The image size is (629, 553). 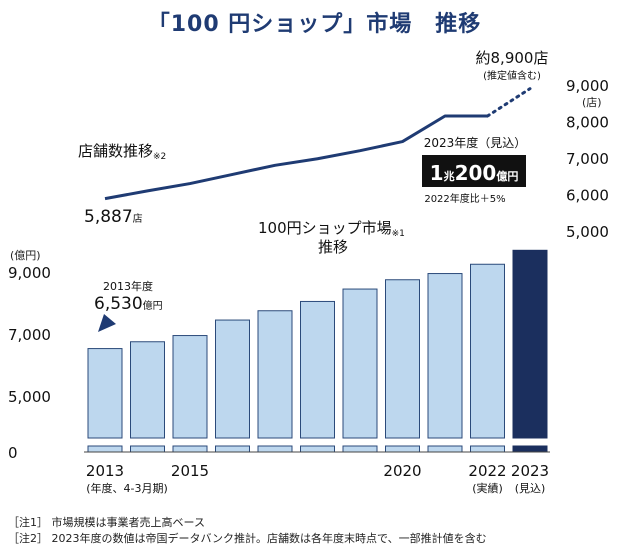 What do you see at coordinates (190, 387) in the screenshot?
I see `bar-2015` at bounding box center [190, 387].